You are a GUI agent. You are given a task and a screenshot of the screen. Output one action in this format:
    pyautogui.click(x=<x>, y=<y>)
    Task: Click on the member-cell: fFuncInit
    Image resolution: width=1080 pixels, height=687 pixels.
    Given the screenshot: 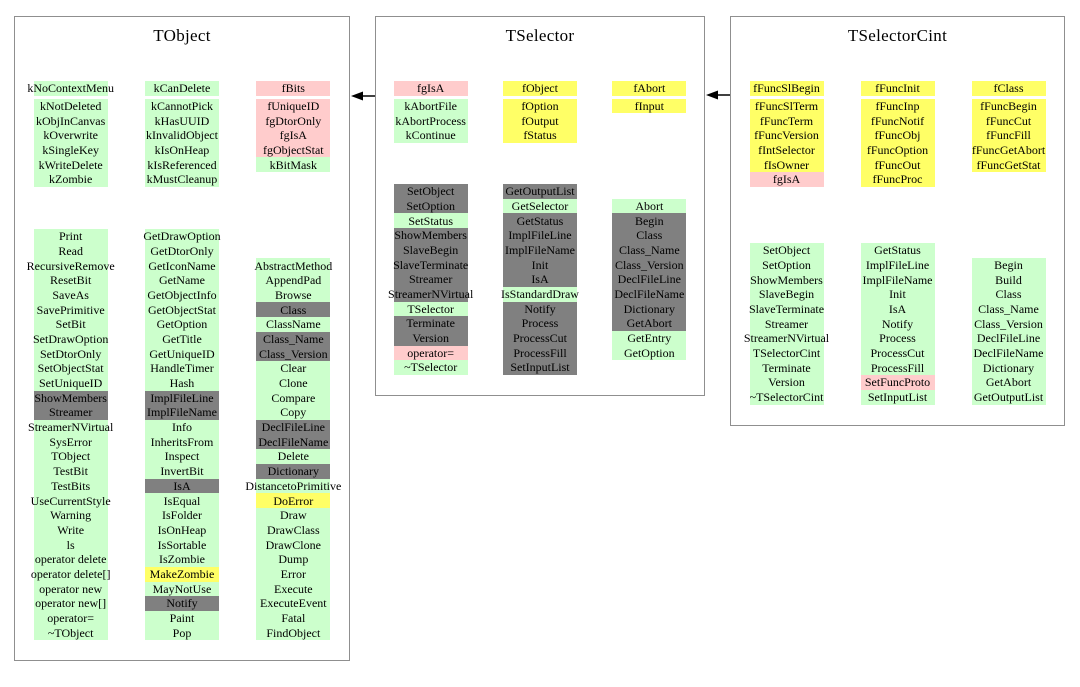 What is the action you would take?
    pyautogui.click(x=897, y=88)
    